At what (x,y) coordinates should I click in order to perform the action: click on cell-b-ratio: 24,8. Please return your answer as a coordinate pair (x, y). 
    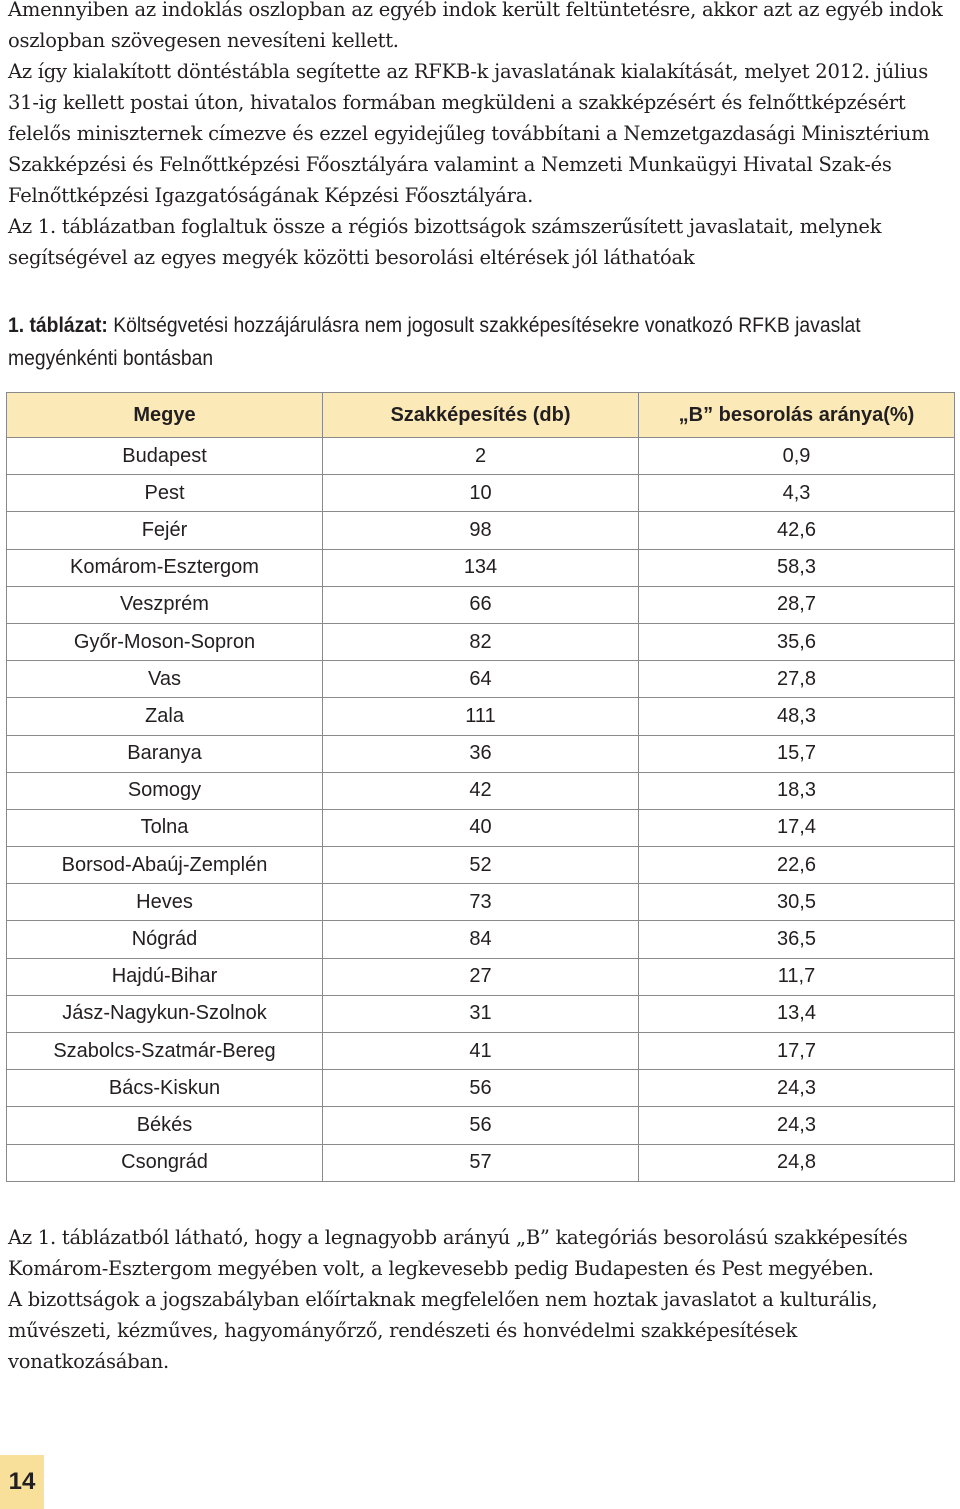
    Looking at the image, I should click on (796, 1162).